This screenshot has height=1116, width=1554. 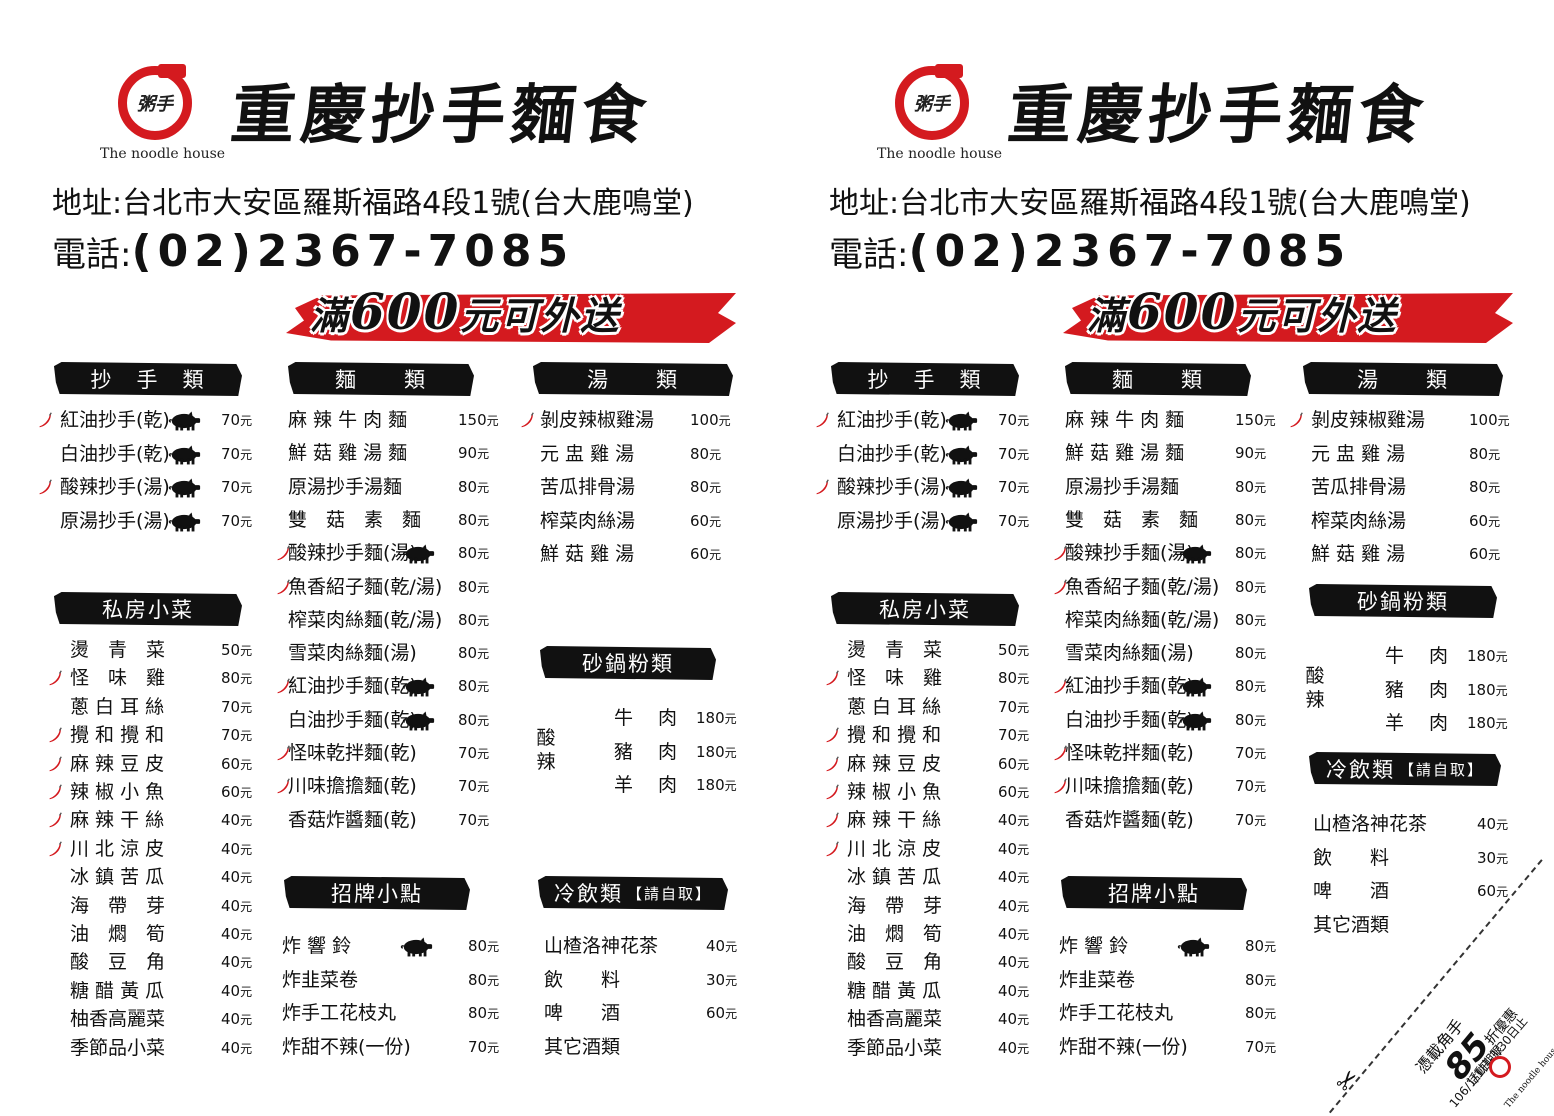 I want to click on banner-amount: 600, so click(x=1182, y=311).